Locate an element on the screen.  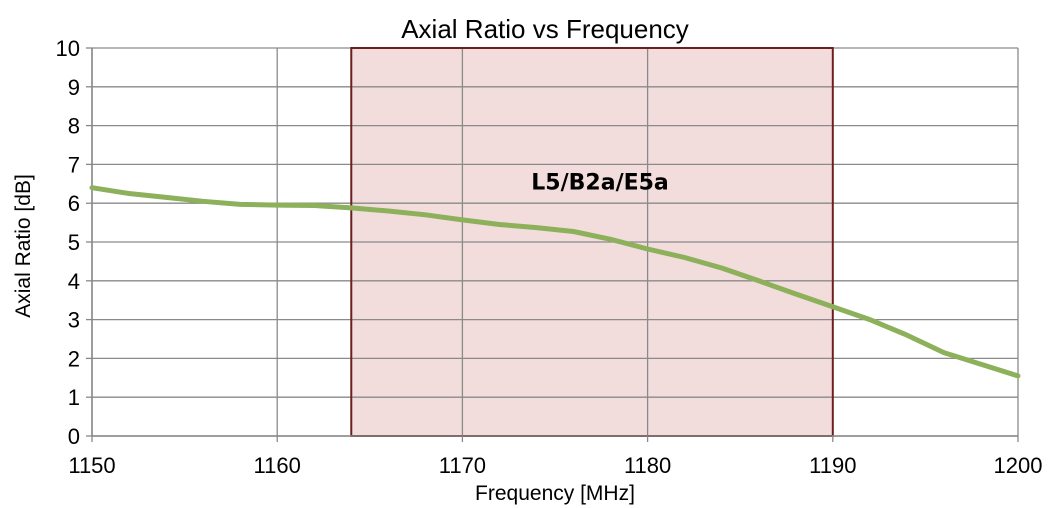
x-tick-label-1190: 1190 is located at coordinates (832, 465).